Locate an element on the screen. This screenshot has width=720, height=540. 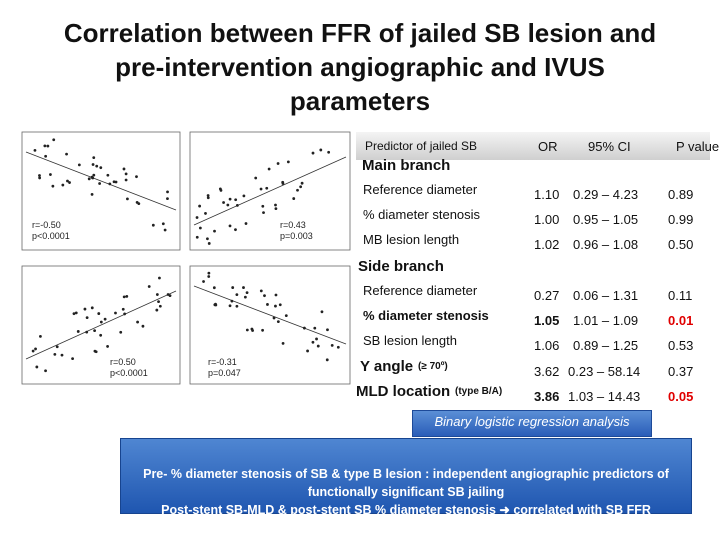
arrow: ➜ is located at coordinates (504, 510).